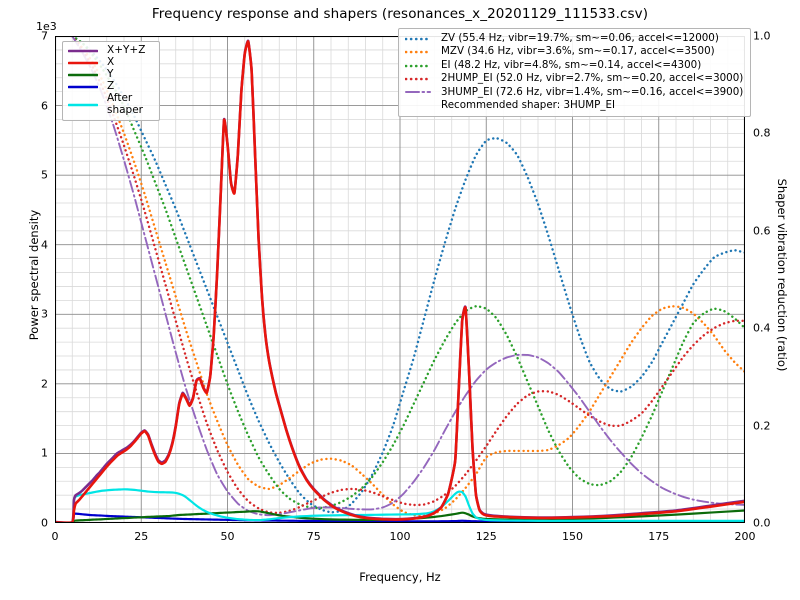 The width and height of the screenshot is (800, 600). I want to click on y-axis-offset-label: 1e3, so click(46, 26).